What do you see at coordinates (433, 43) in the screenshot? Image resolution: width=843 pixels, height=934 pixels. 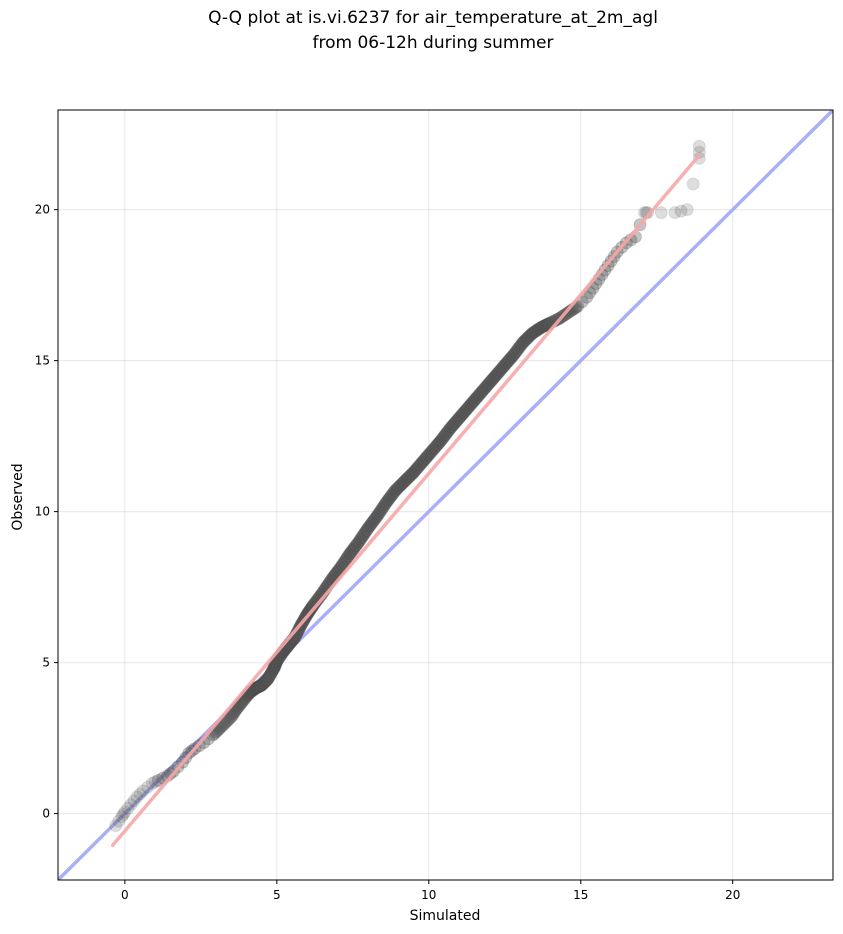 I see `chart-title-line2: from 06-12h during summer` at bounding box center [433, 43].